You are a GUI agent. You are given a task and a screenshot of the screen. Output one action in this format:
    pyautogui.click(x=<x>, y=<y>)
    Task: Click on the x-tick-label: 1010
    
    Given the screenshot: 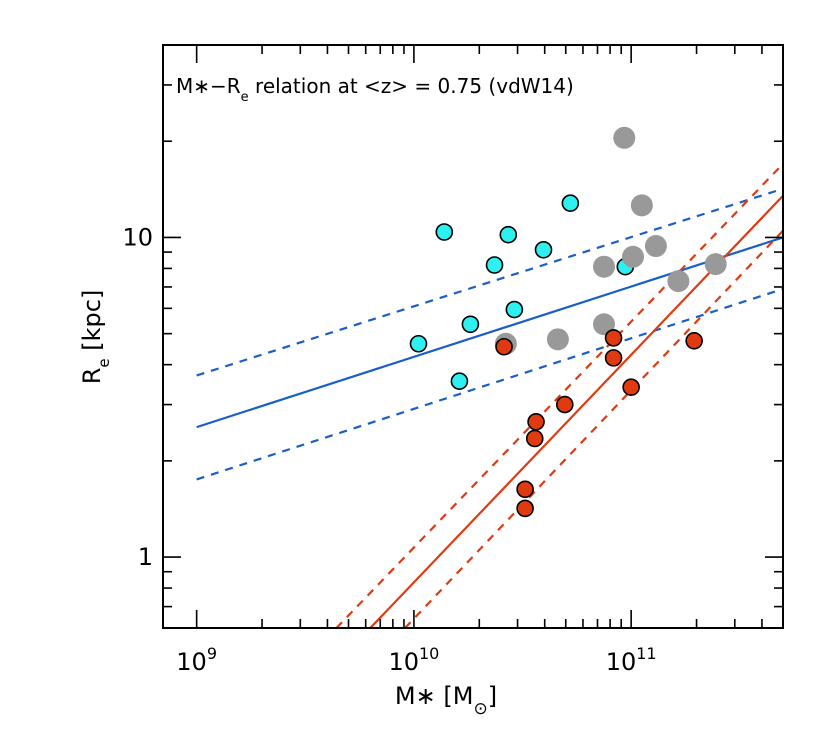 What is the action you would take?
    pyautogui.click(x=413, y=660)
    